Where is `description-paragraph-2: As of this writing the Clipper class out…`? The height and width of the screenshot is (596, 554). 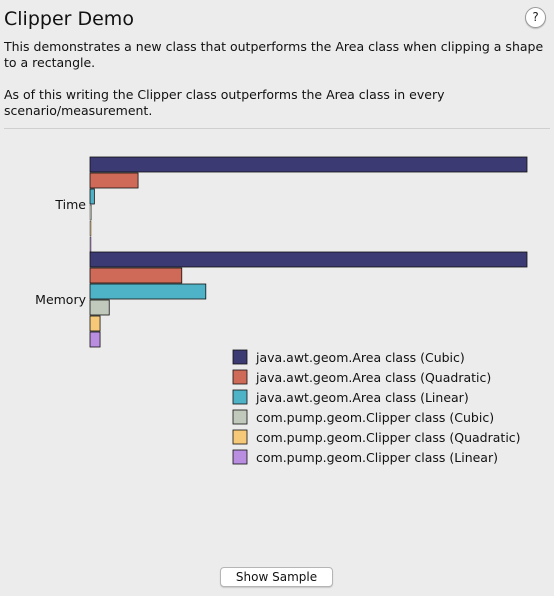 description-paragraph-2: As of this writing the Clipper class out… is located at coordinates (224, 102).